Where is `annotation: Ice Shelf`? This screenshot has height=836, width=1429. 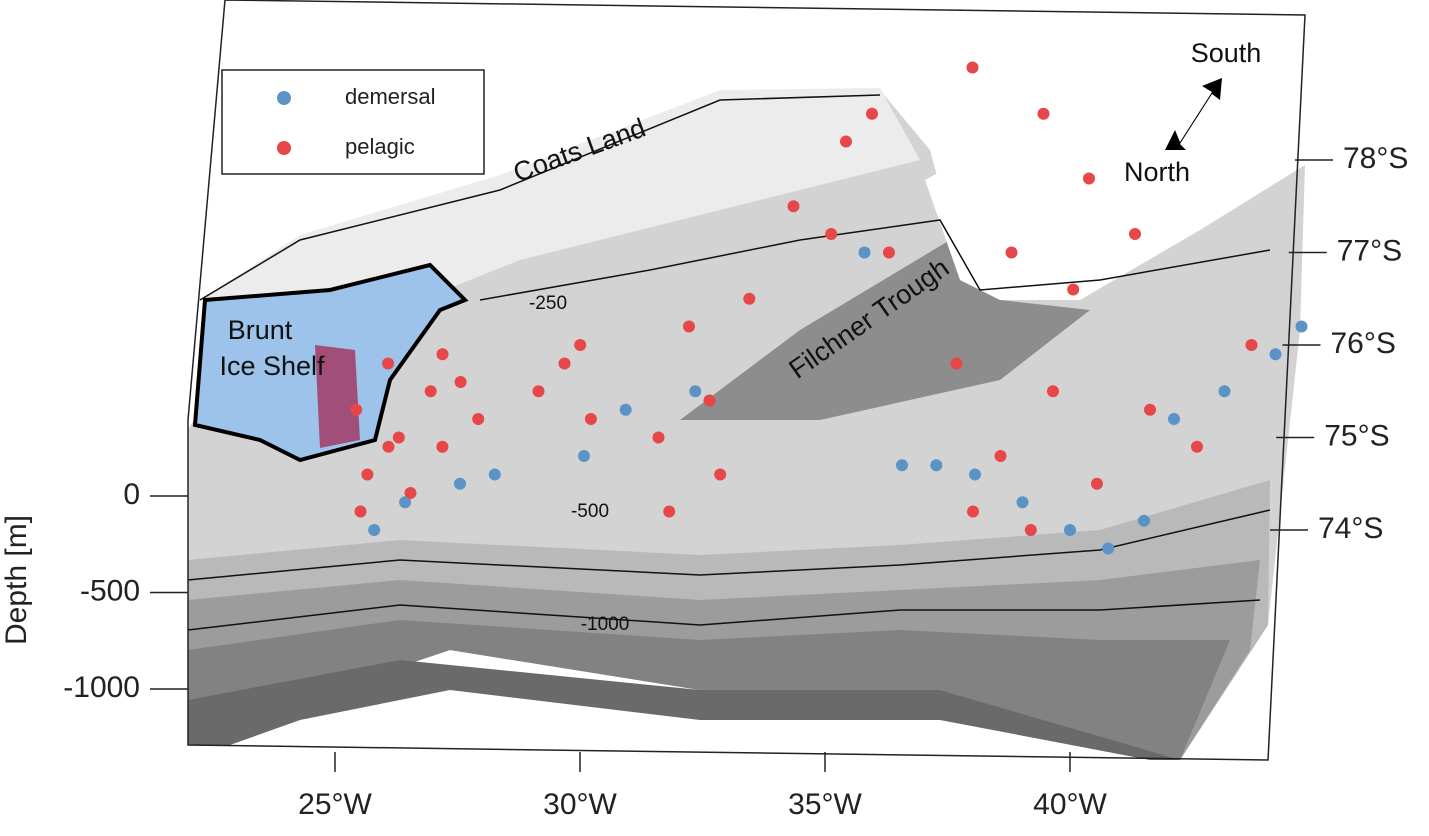 annotation: Ice Shelf is located at coordinates (272, 366).